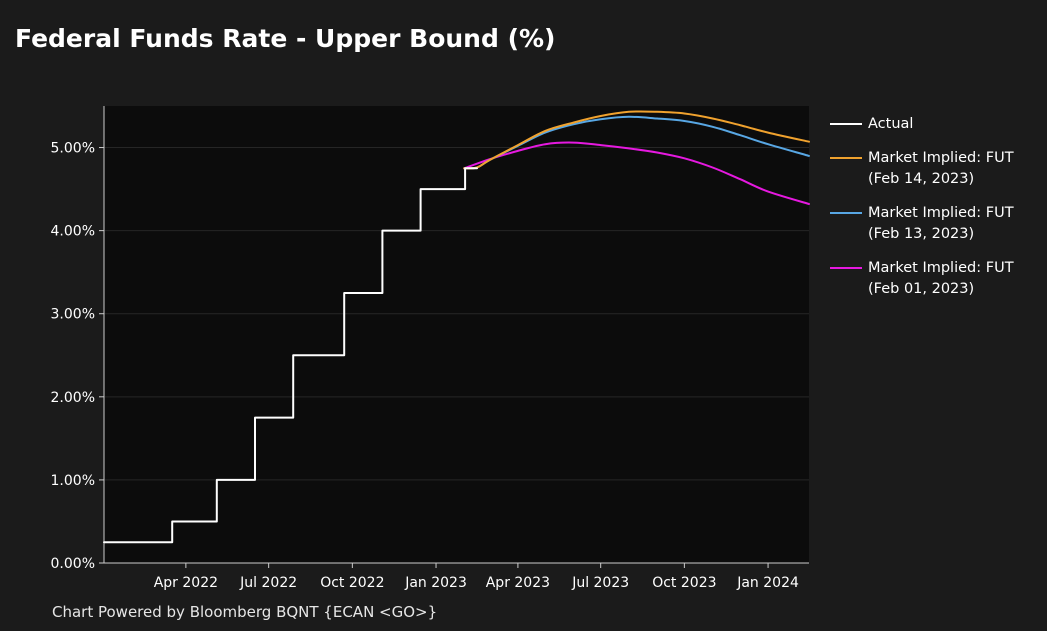 Image resolution: width=1047 pixels, height=631 pixels. Describe the element at coordinates (73, 149) in the screenshot. I see `y-tick-label: 5.00%` at that location.